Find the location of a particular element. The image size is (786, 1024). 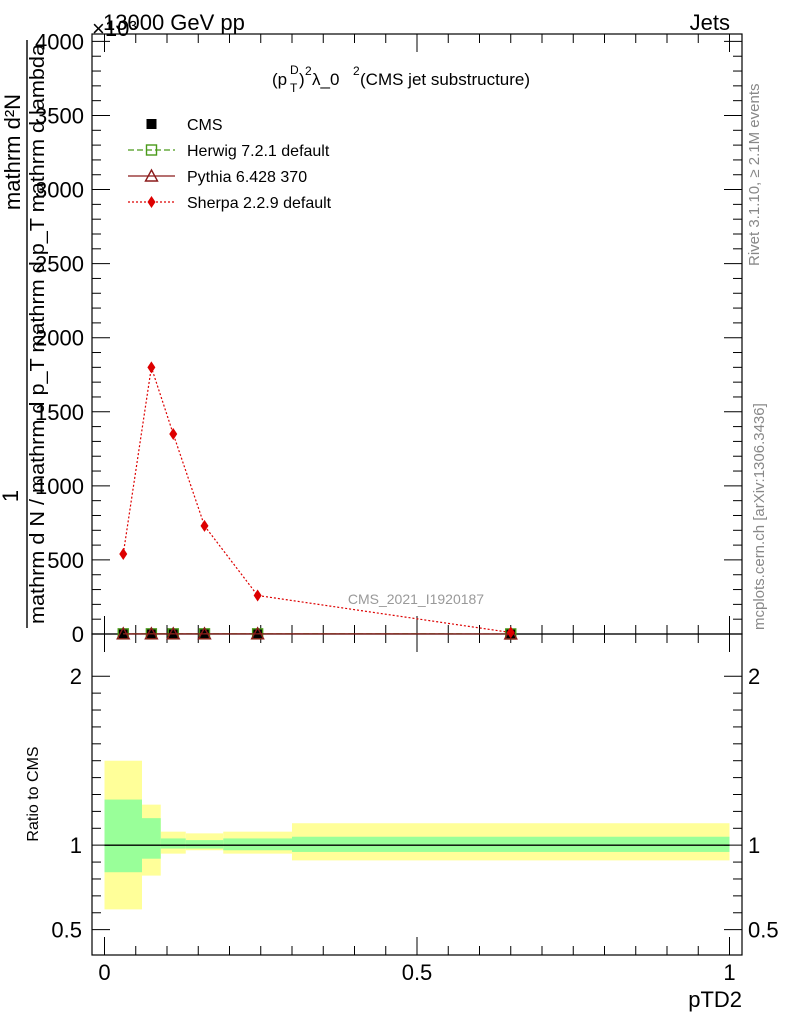

analysis-watermark: CMS_2021_I1920187 is located at coordinates (416, 599).